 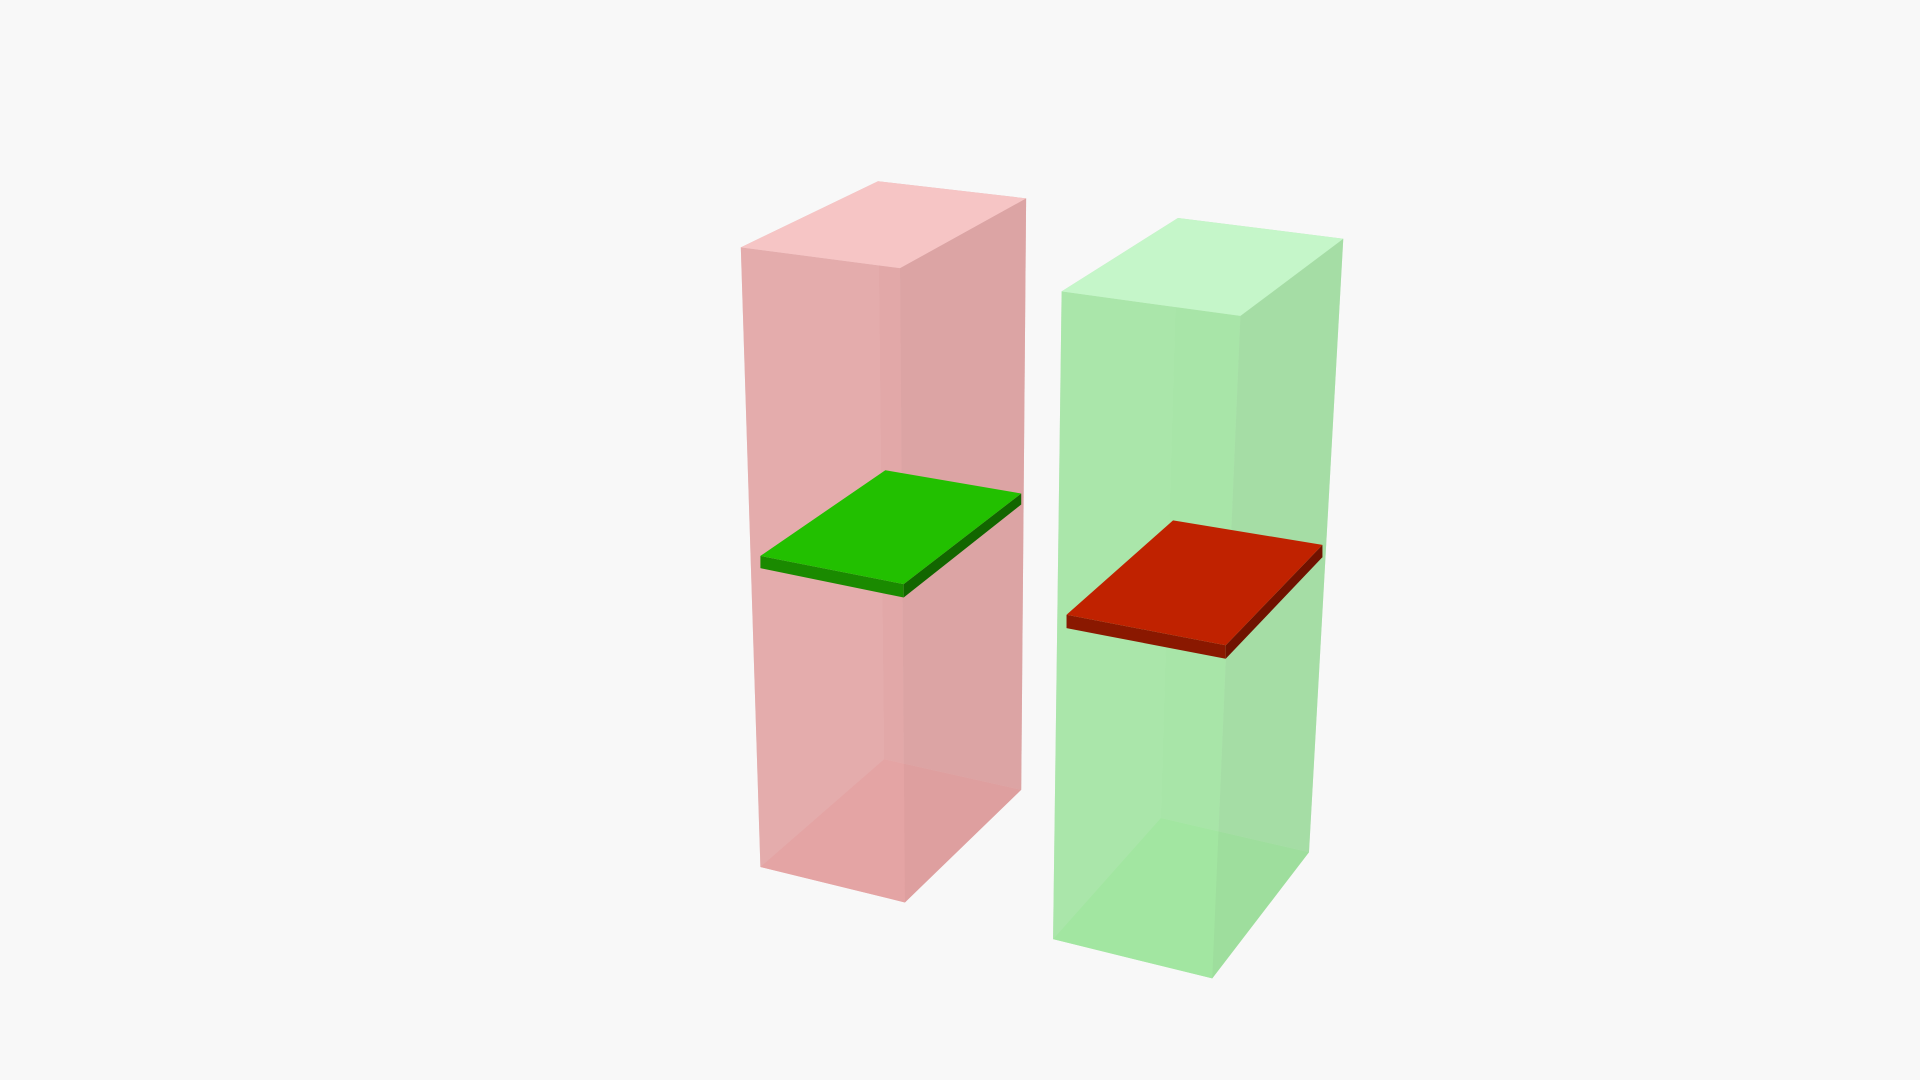 What do you see at coordinates (883, 225) in the screenshot?
I see `left-container-top-face` at bounding box center [883, 225].